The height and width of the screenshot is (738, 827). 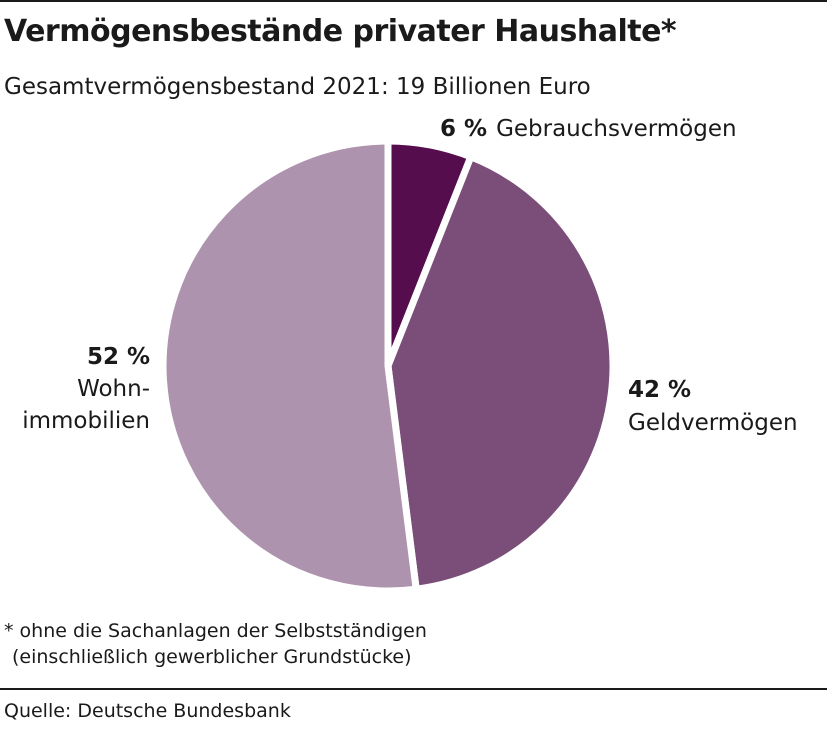 I want to click on category-label-wohnimmobilien-line2: immobilien, so click(x=86, y=421).